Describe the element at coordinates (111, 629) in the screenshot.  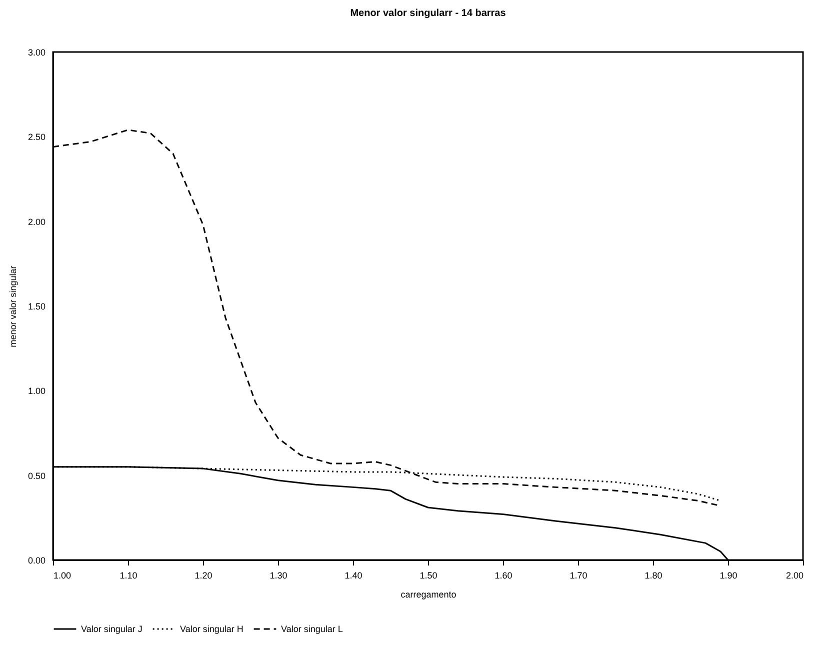
I see `legend-label: Valor singular J` at that location.